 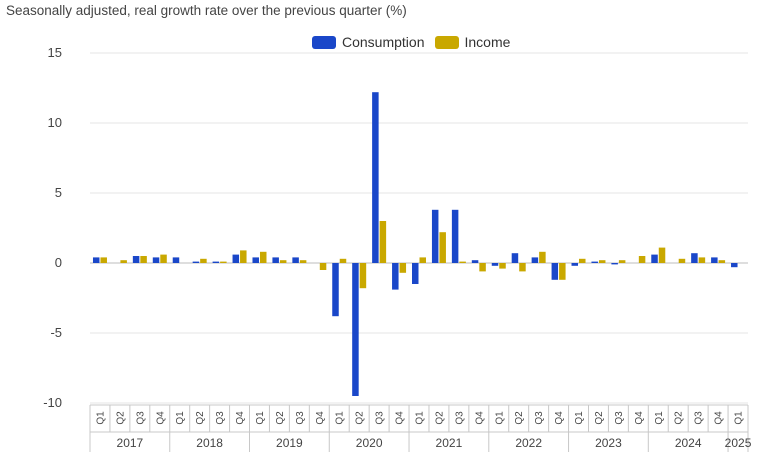 I want to click on x-year-label: 2020, so click(x=369, y=443).